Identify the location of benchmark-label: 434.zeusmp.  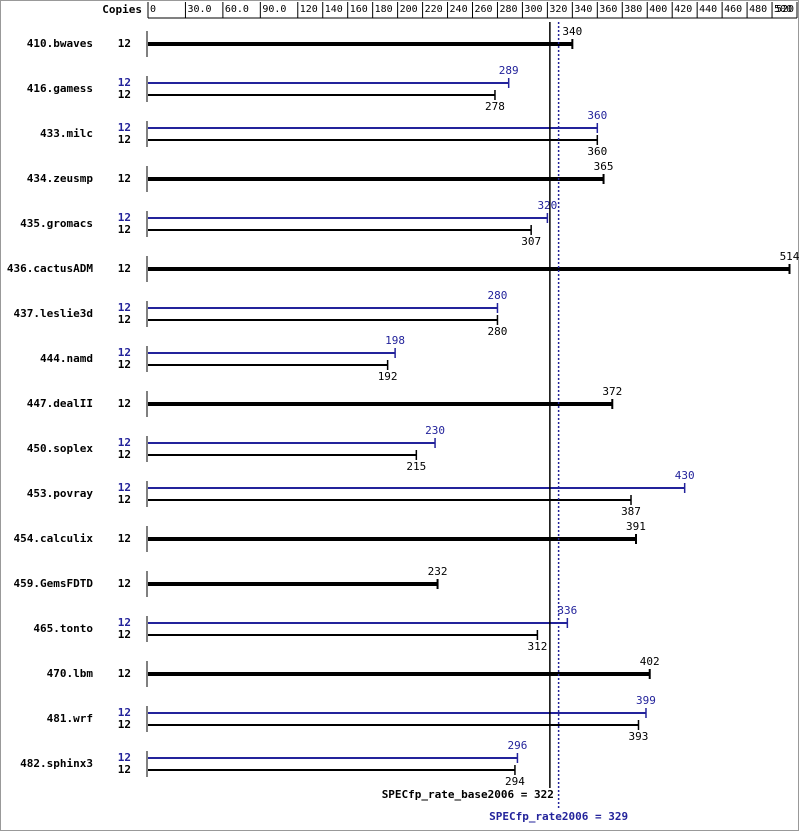
(60, 178).